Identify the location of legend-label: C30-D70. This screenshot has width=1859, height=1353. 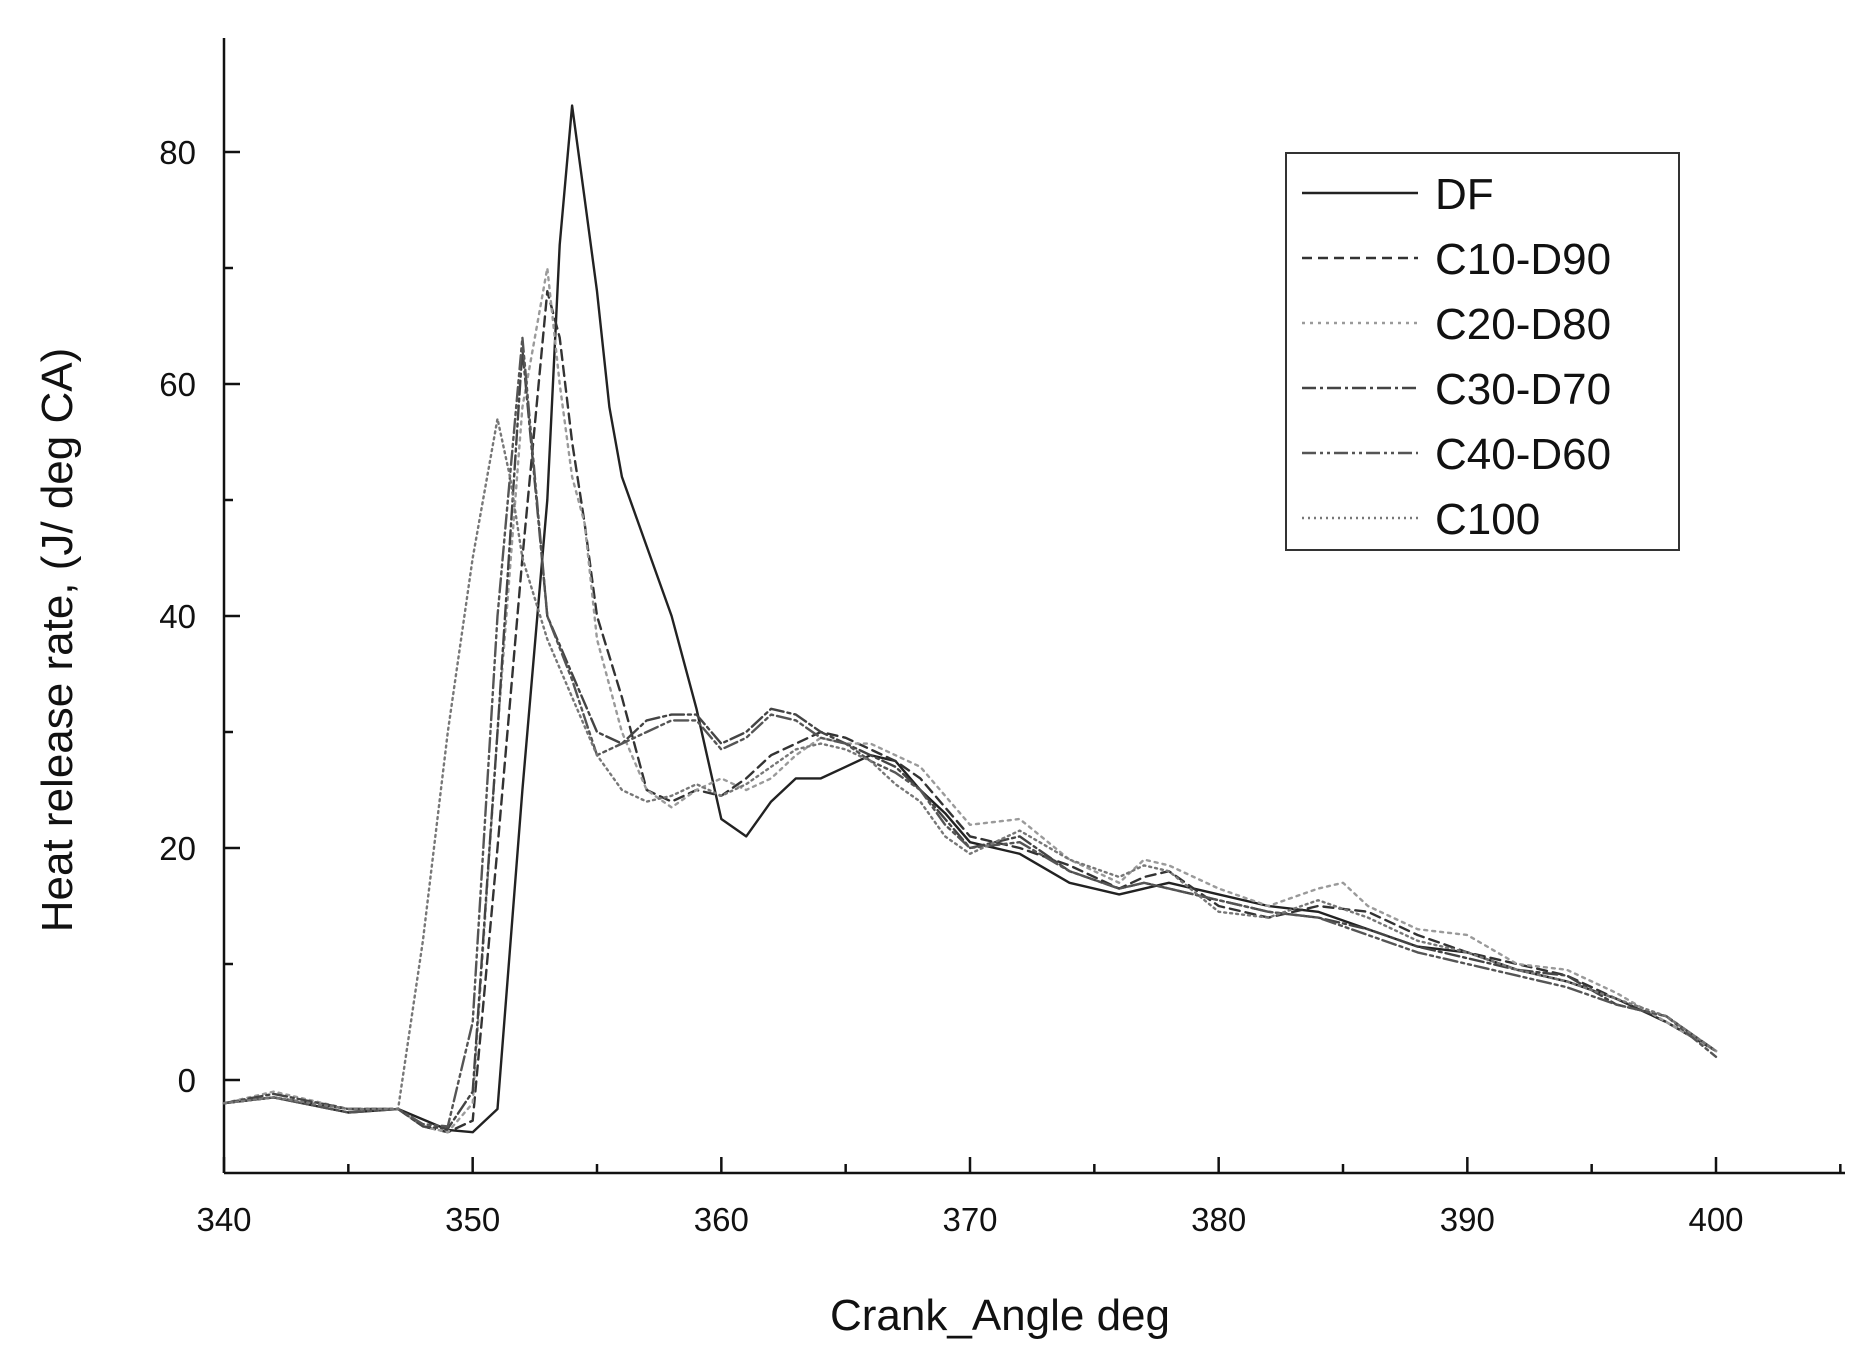
(1523, 389).